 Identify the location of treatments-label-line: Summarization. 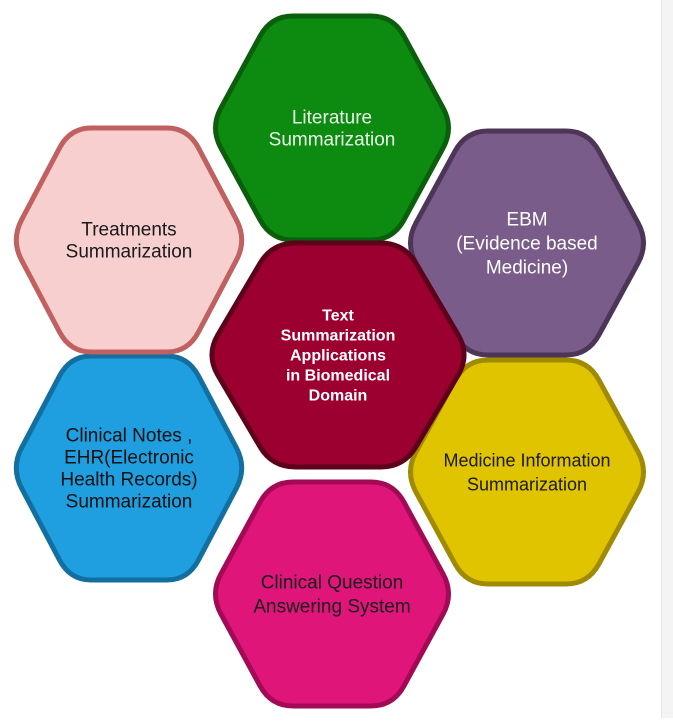
(129, 252).